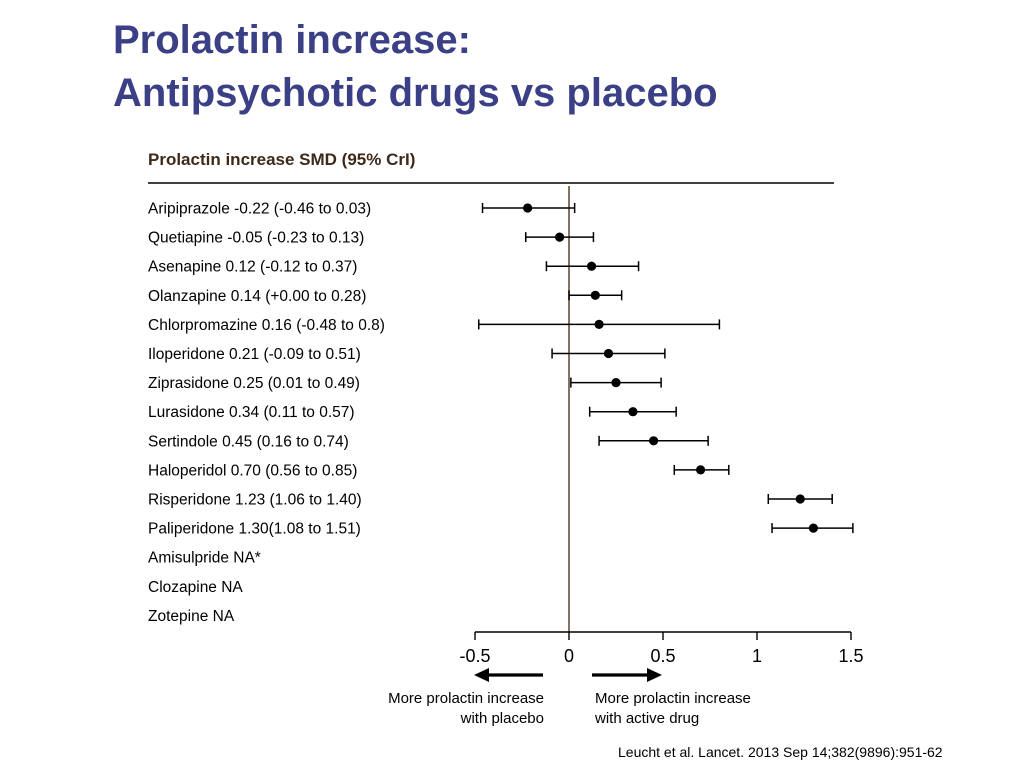 The image size is (1024, 768). I want to click on x-tick-label: -0.5, so click(474, 656).